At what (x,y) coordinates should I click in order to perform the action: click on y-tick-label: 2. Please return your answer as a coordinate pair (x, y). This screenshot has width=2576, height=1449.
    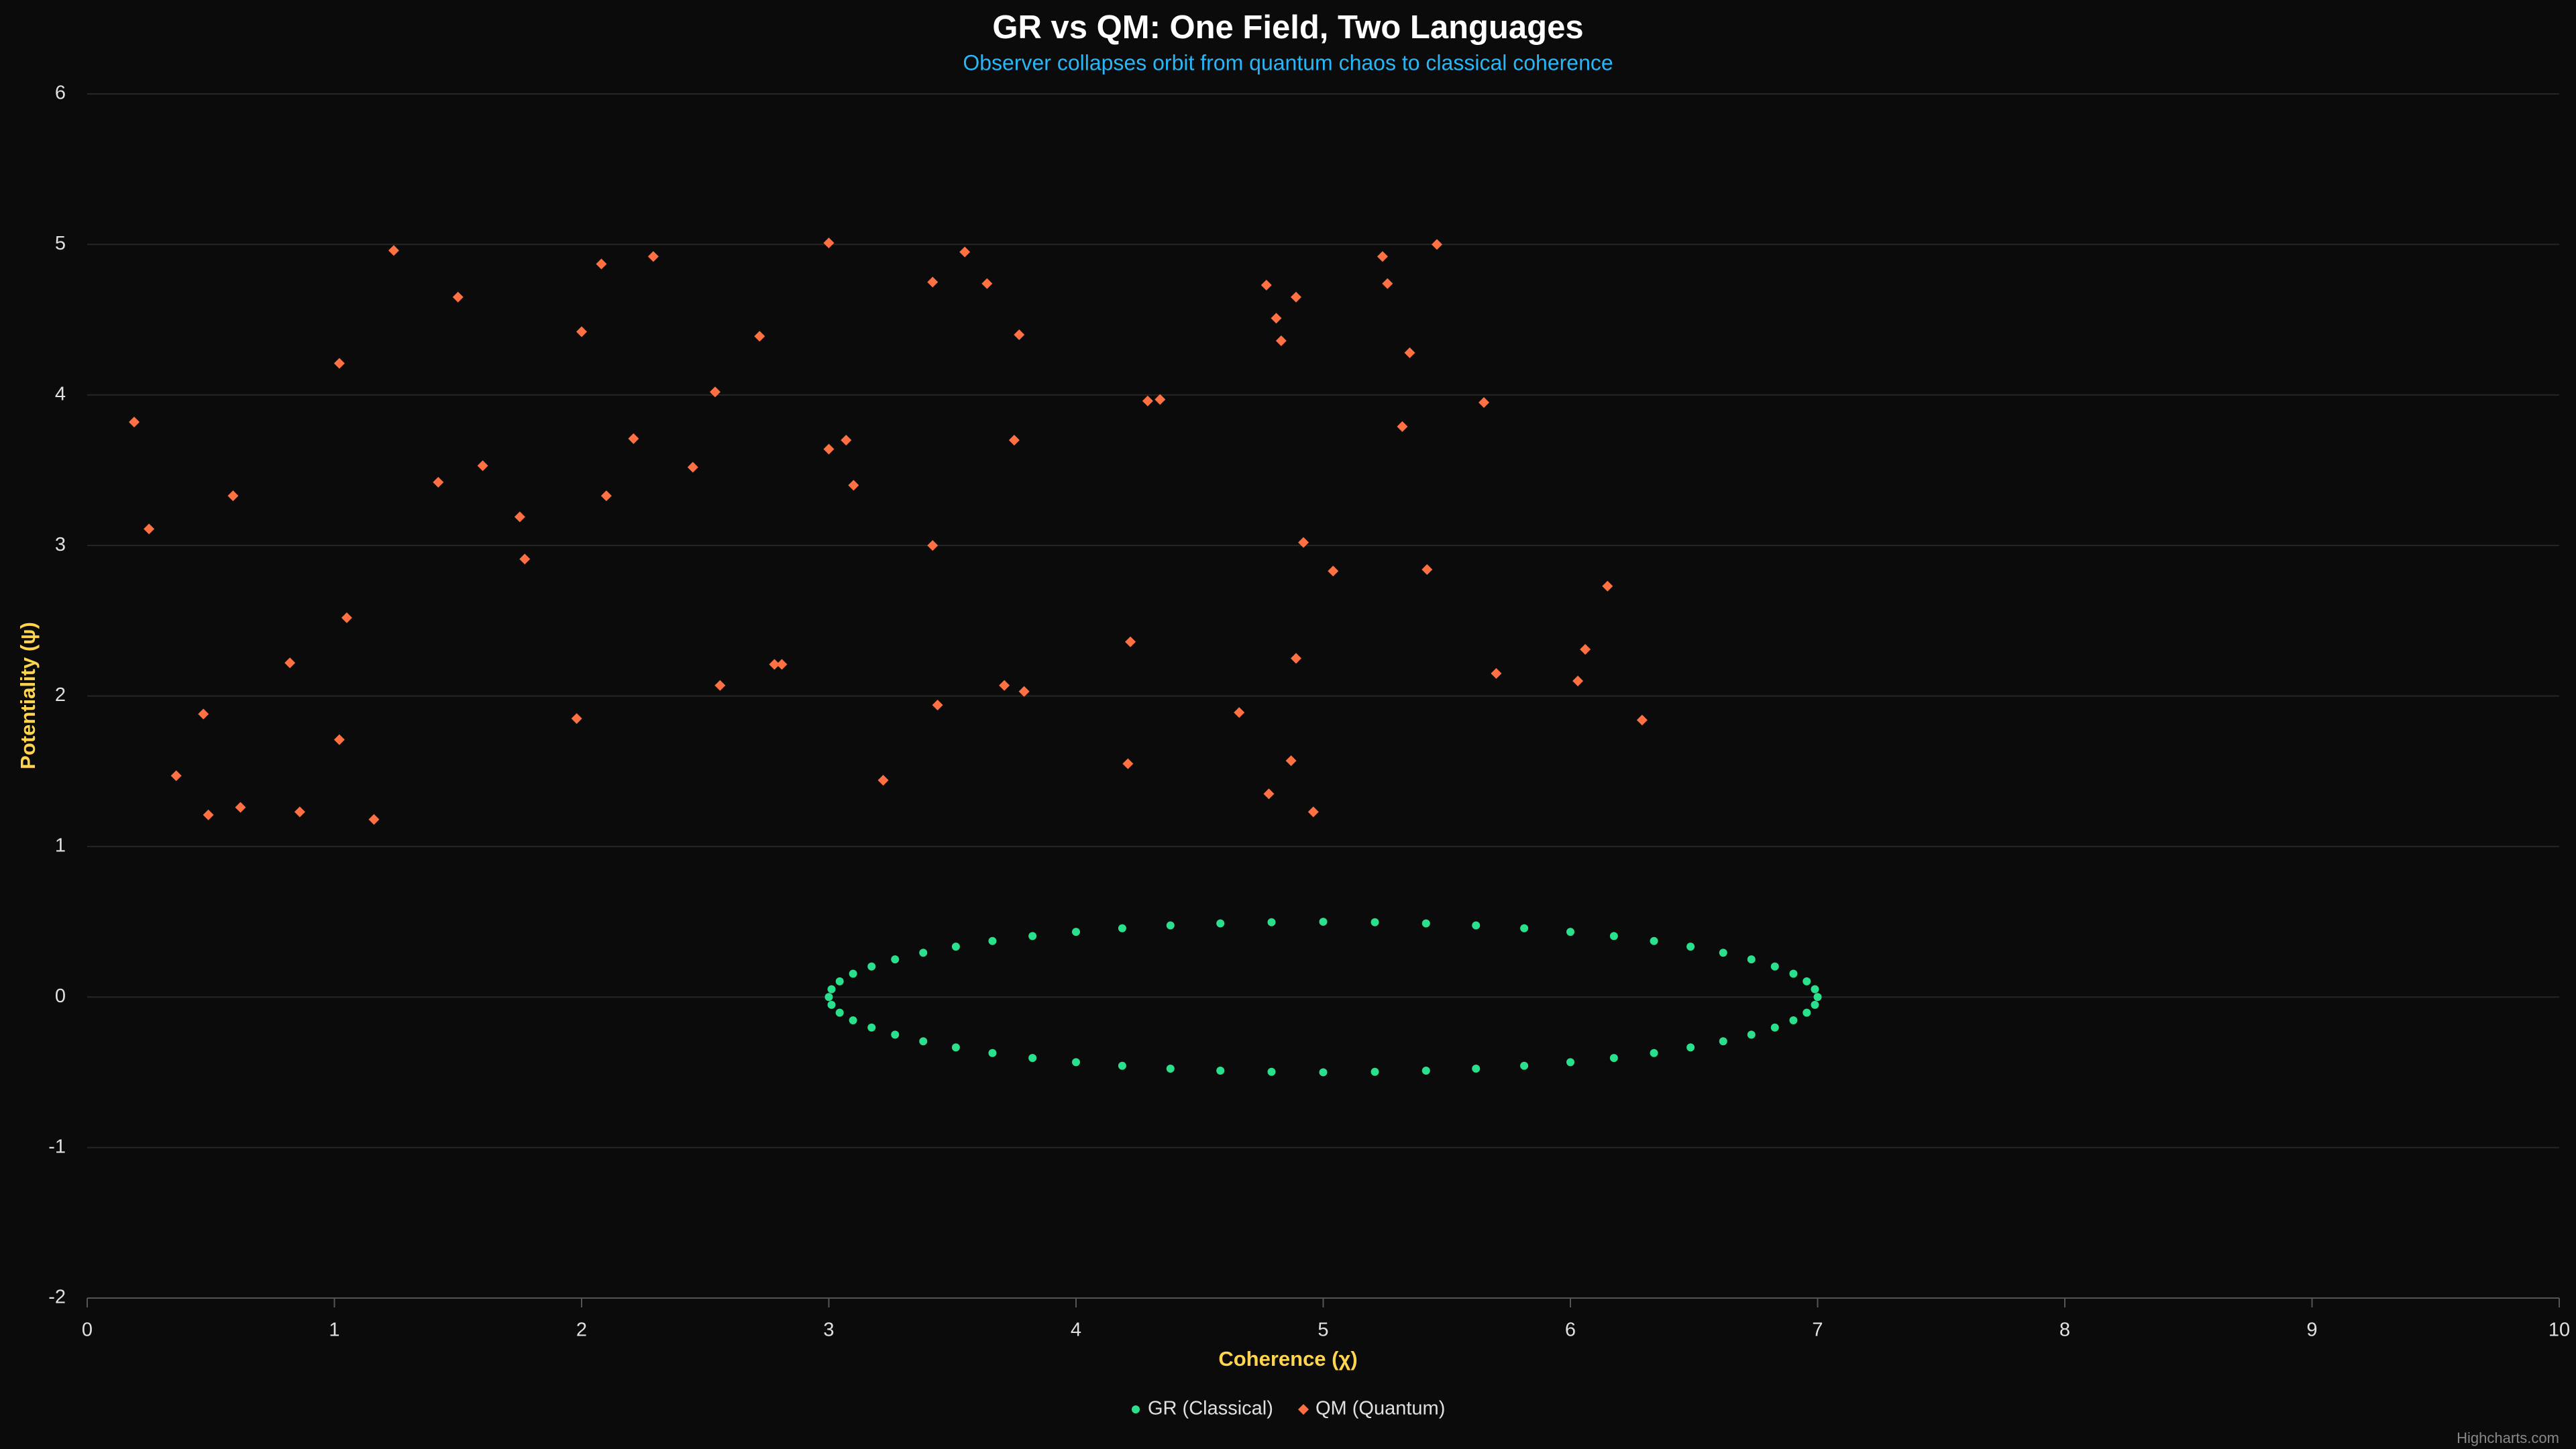
    Looking at the image, I should click on (60, 695).